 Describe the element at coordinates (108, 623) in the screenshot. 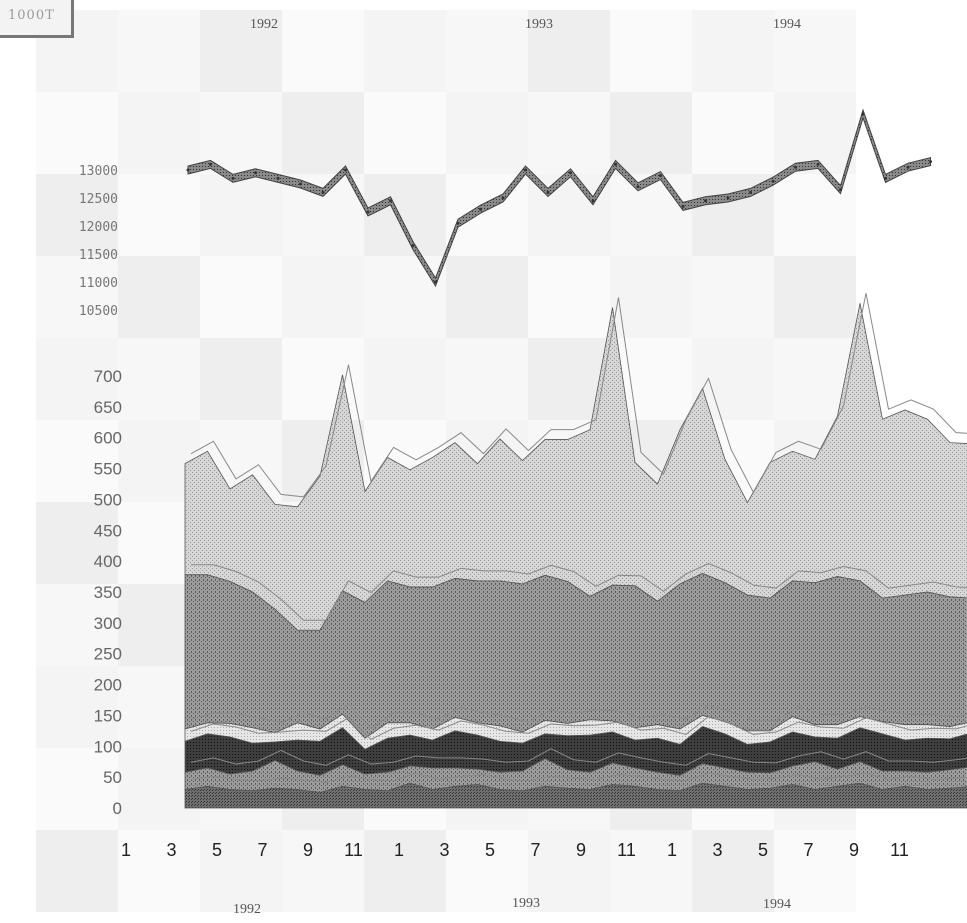

I see `bottom-y-tick-label: 300` at that location.